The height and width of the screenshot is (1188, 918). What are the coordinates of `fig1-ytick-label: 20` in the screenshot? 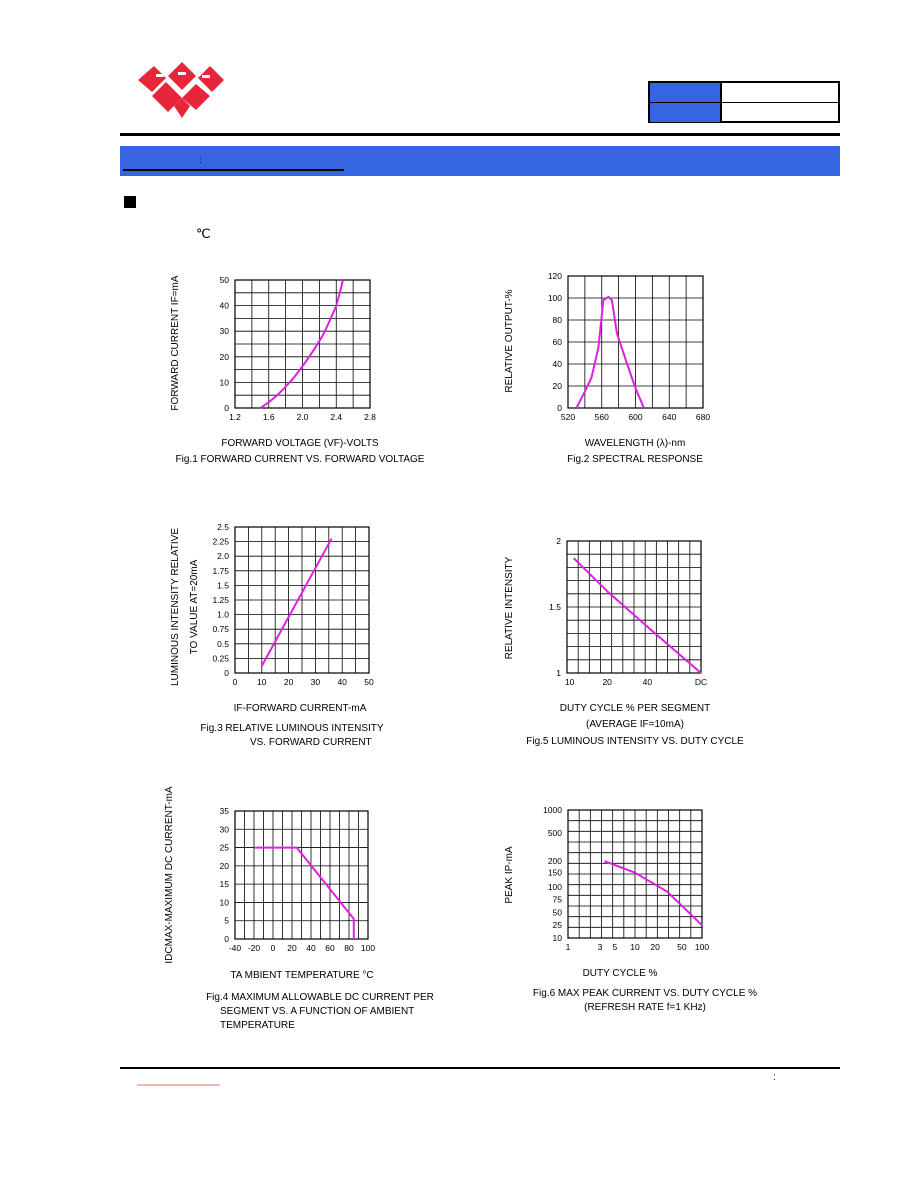 It's located at (225, 357).